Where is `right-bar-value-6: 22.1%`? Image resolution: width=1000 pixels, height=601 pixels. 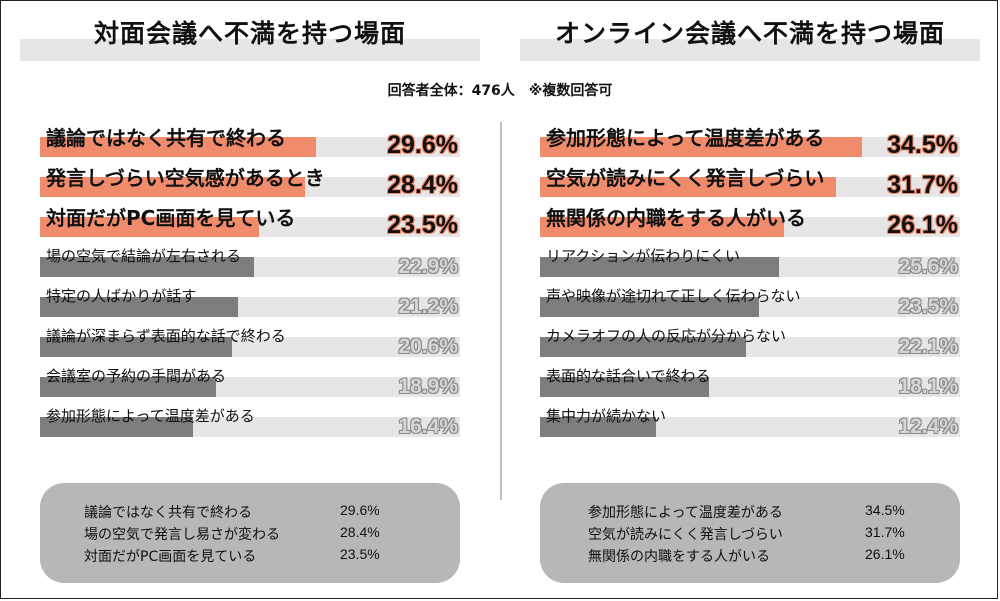
right-bar-value-6: 22.1% is located at coordinates (928, 346).